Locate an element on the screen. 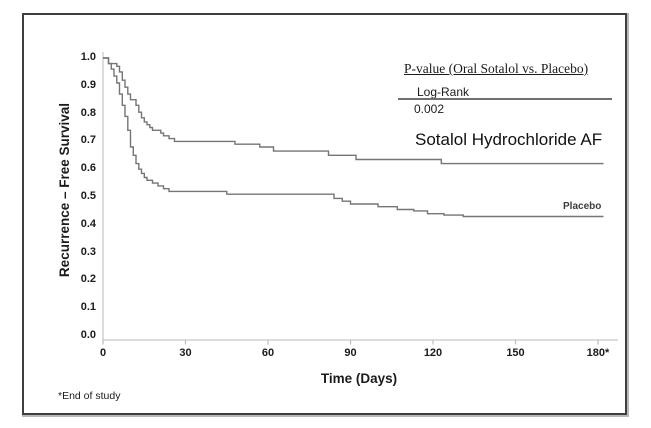  pvalue-heading: P-value (Oral Sotalol vs. Placebo) is located at coordinates (496, 68).